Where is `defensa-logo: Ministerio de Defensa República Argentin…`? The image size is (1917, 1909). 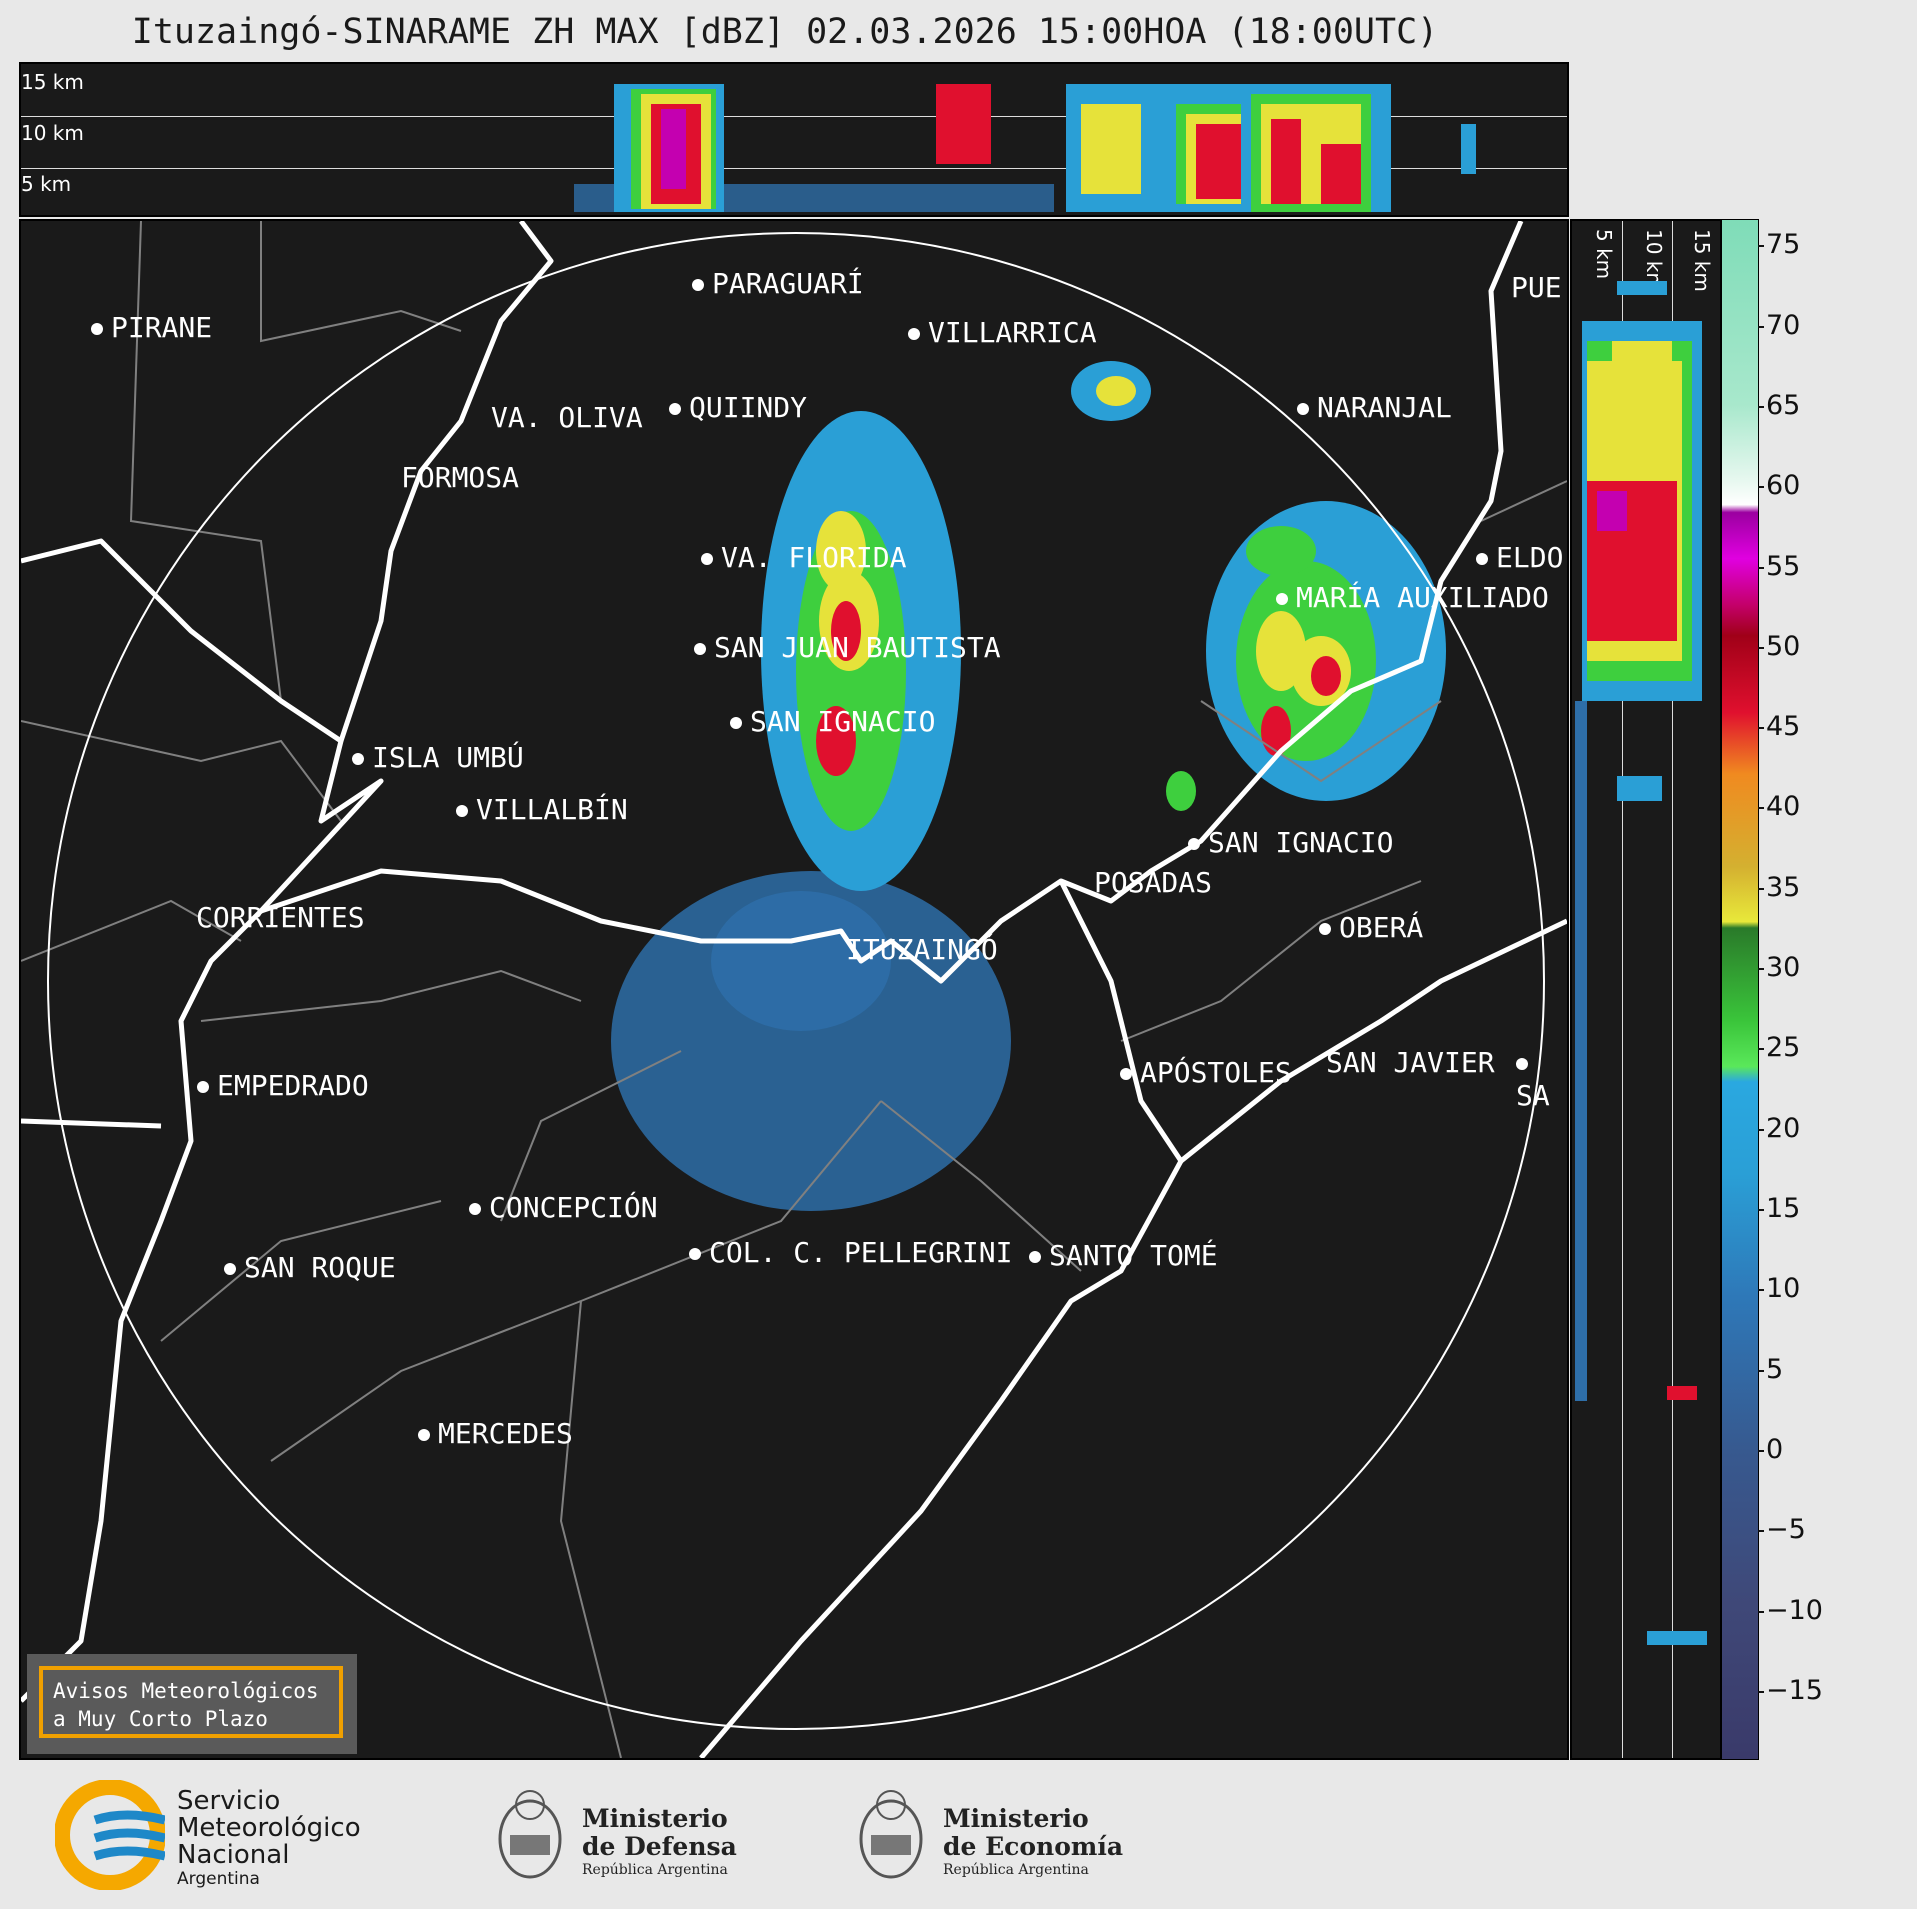 defensa-logo: Ministerio de Defensa República Argentin… is located at coordinates (624, 1835).